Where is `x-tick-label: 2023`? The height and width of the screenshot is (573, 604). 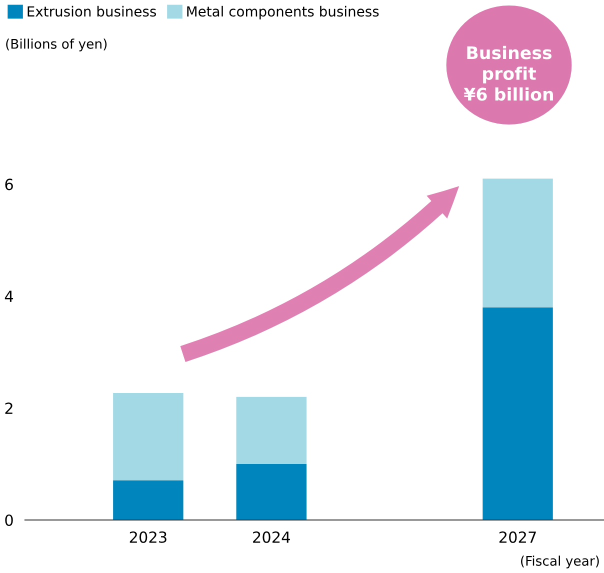
x-tick-label: 2023 is located at coordinates (148, 537).